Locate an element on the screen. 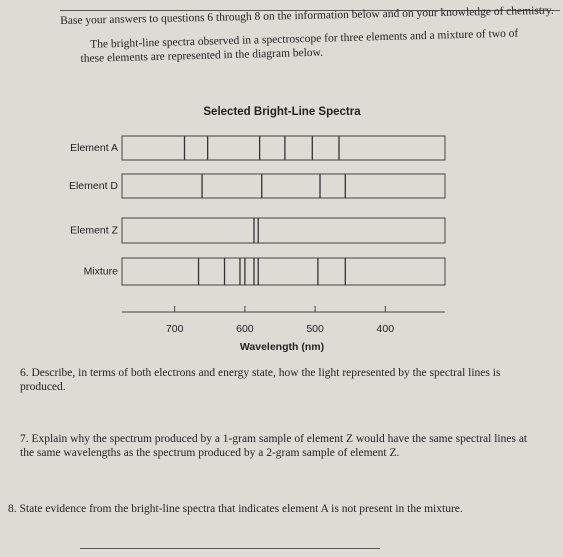  x-axis-label: Wavelength (nm) is located at coordinates (282, 347).